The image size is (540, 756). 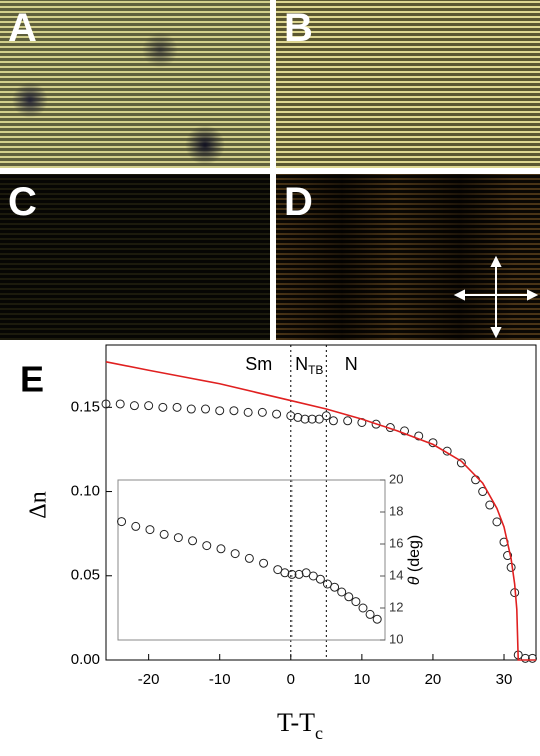 What do you see at coordinates (85, 491) in the screenshot?
I see `y-tick-label: 0.10` at bounding box center [85, 491].